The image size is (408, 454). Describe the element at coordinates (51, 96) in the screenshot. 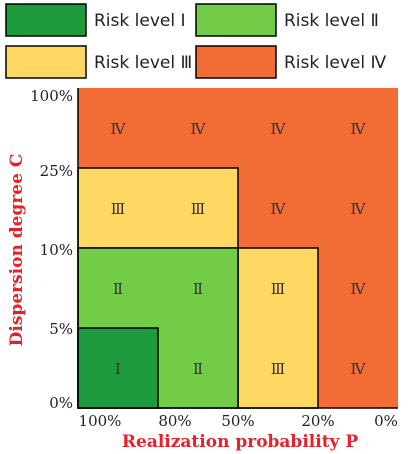

I see `y-tick-100: 100%` at that location.